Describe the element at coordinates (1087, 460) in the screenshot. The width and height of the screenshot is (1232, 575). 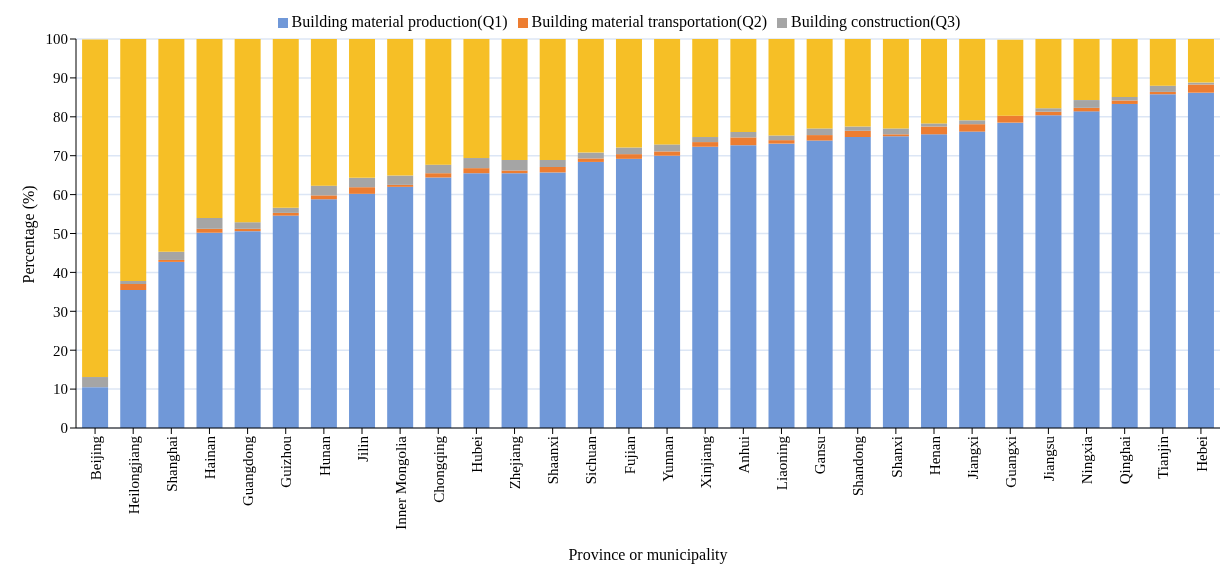
I see `x-tick-label: Ningxia` at that location.